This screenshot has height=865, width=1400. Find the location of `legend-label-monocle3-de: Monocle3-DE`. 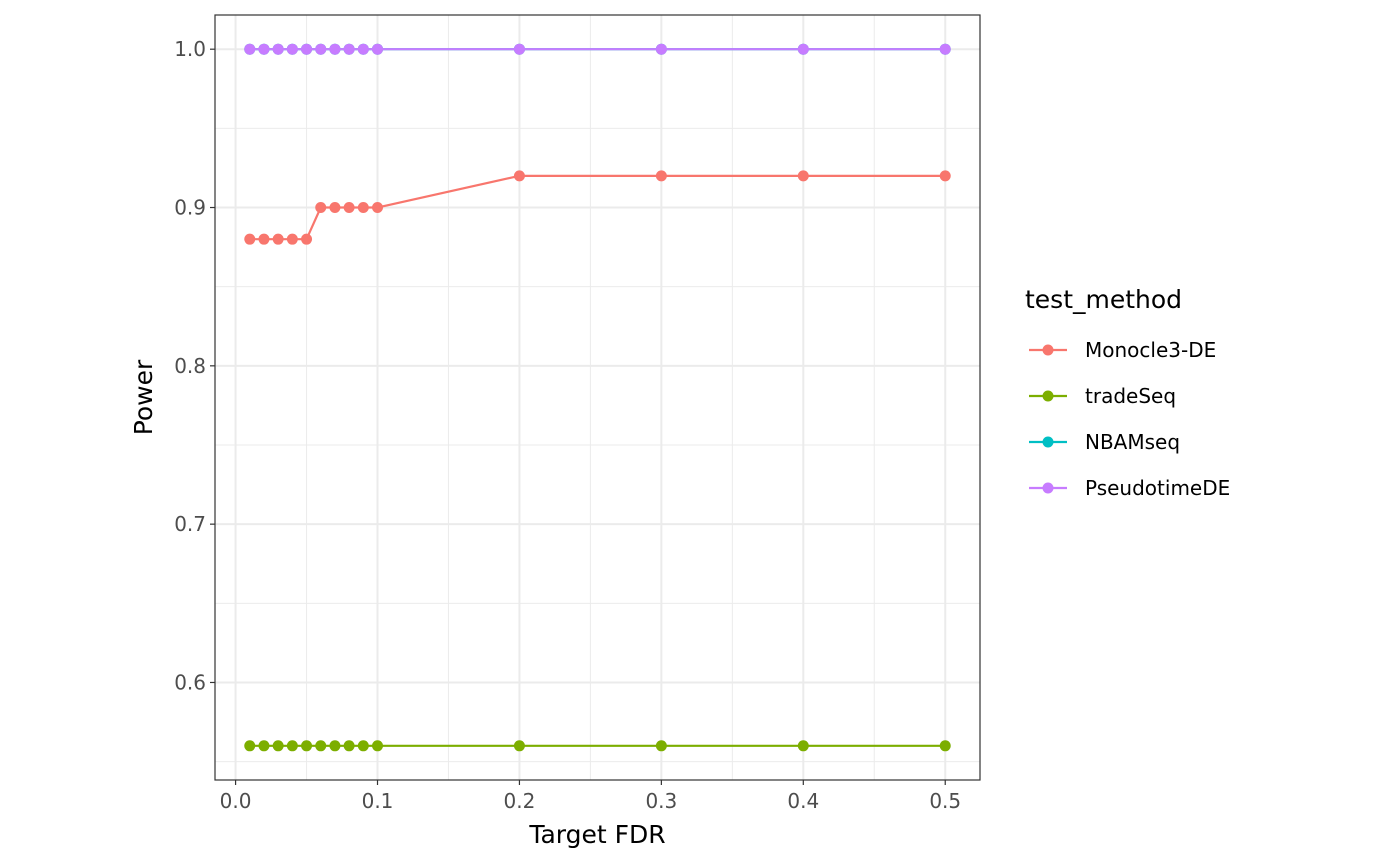

legend-label-monocle3-de: Monocle3-DE is located at coordinates (1150, 350).